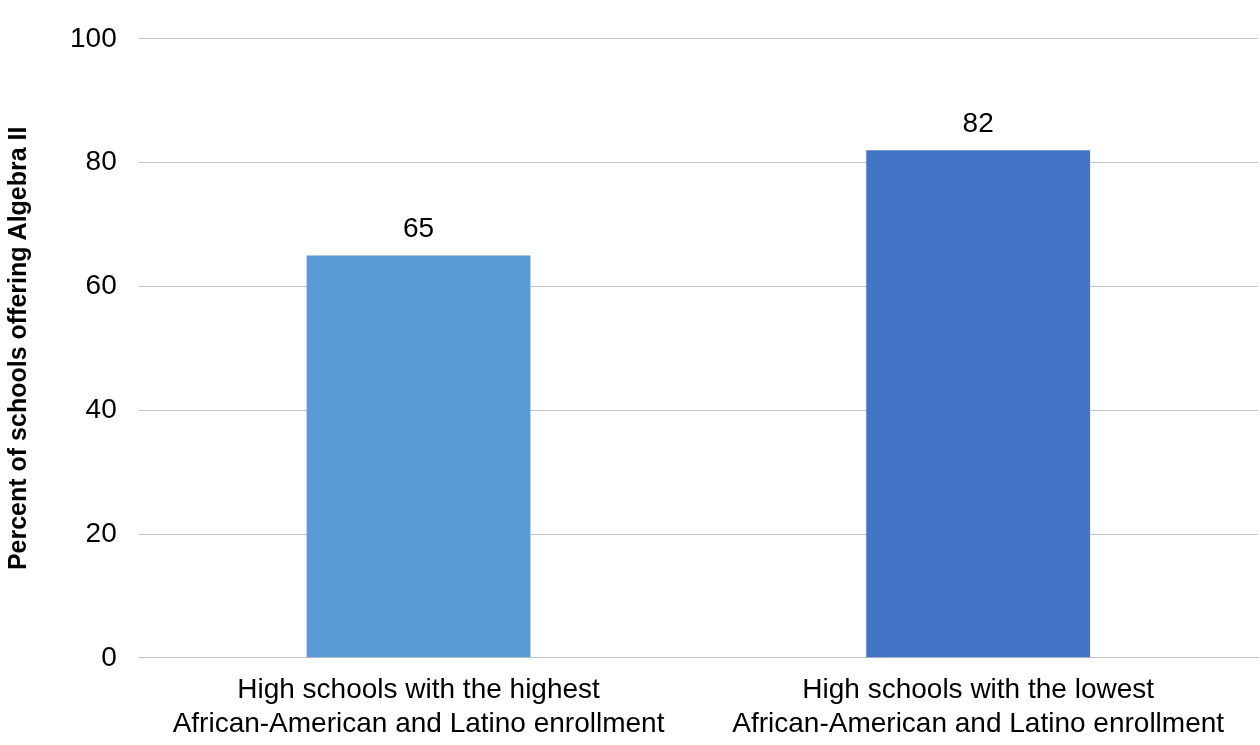  Describe the element at coordinates (101, 408) in the screenshot. I see `y-tick-label: 40` at that location.